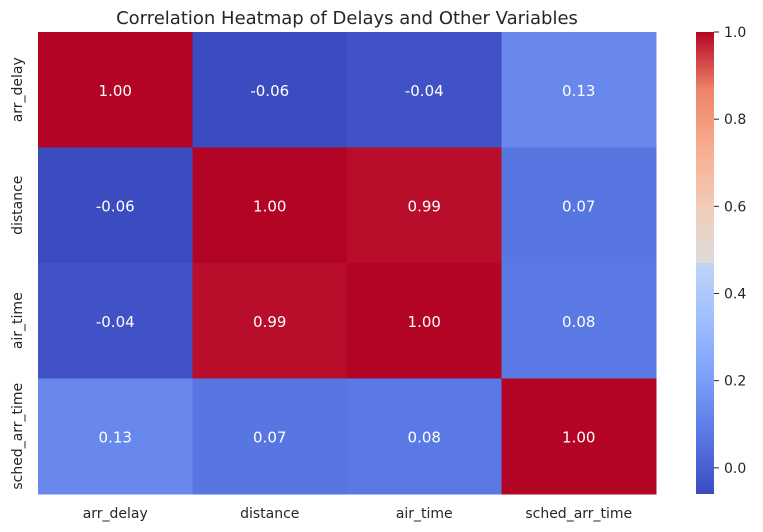  What do you see at coordinates (18, 205) in the screenshot?
I see `y-tick-label: distance` at bounding box center [18, 205].